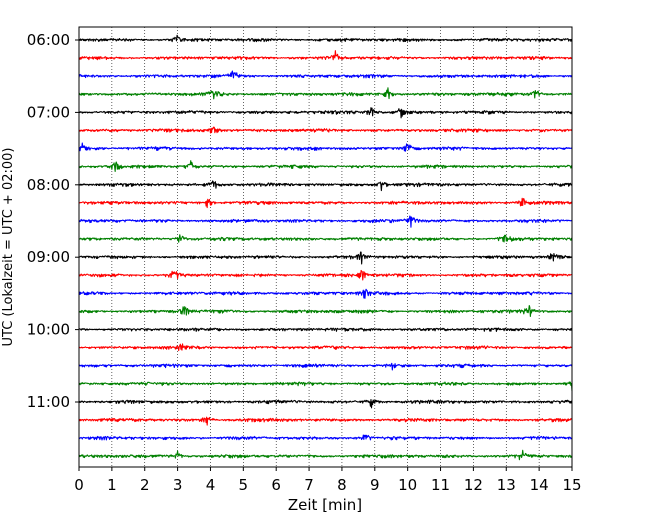 The height and width of the screenshot is (524, 650). Describe the element at coordinates (244, 485) in the screenshot. I see `x-tick-label: 5` at that location.